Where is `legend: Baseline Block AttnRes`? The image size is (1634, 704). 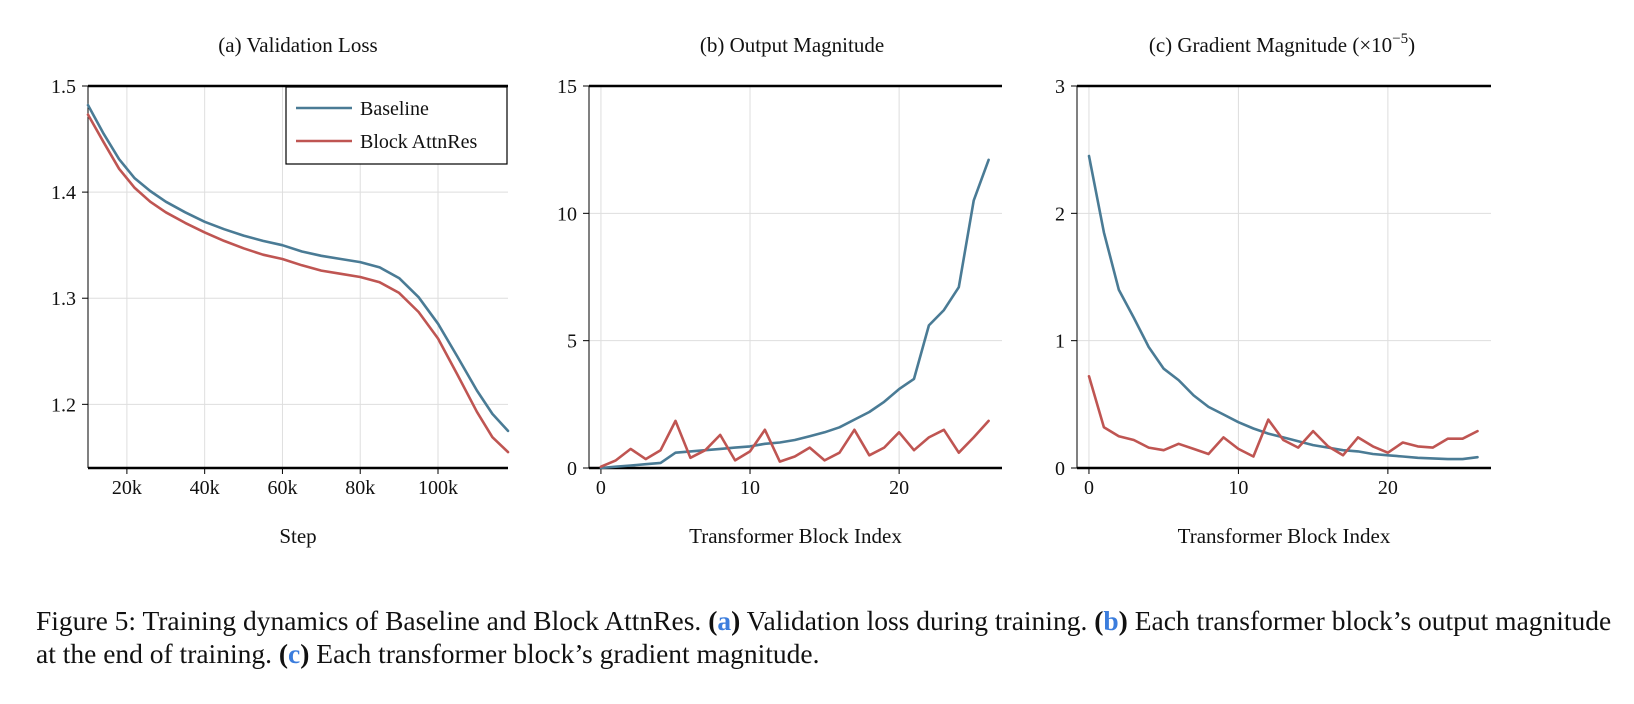 legend: Baseline Block AttnRes is located at coordinates (396, 125).